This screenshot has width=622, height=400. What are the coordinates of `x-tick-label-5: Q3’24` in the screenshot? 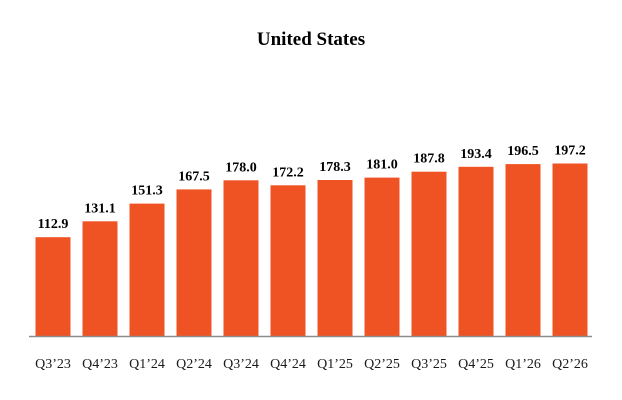 It's located at (241, 364).